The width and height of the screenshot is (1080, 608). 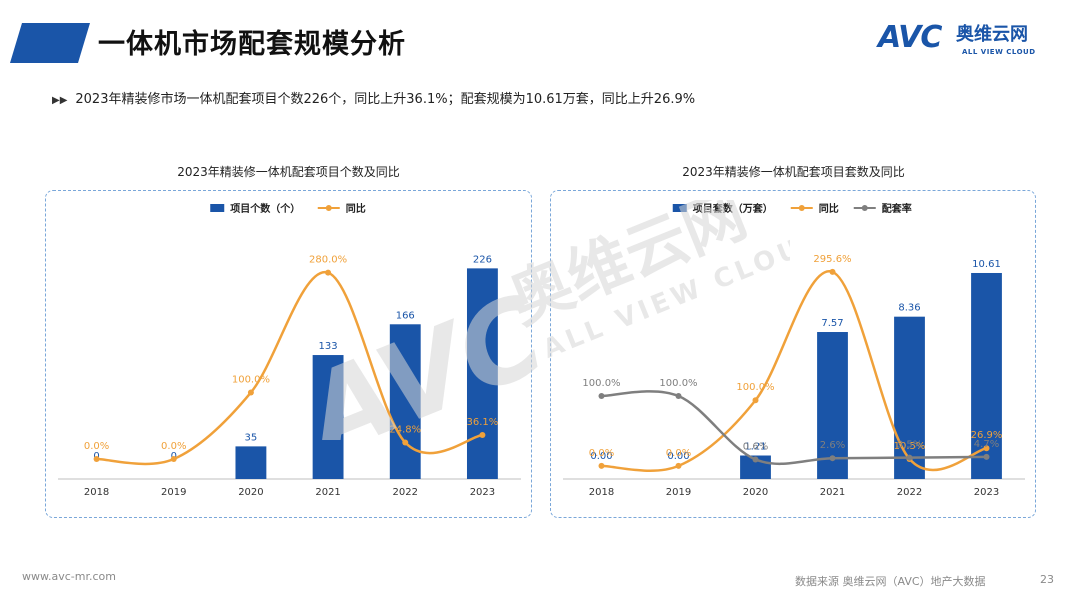 What do you see at coordinates (679, 208) in the screenshot?
I see `chart2-legend-swatch` at bounding box center [679, 208].